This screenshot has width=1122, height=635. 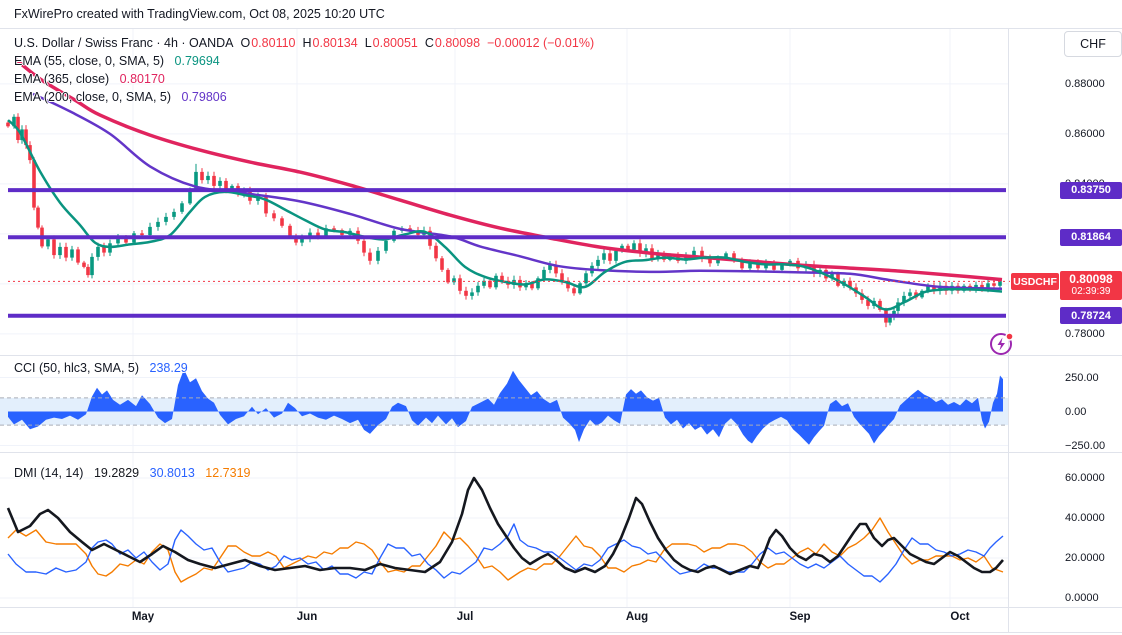 What do you see at coordinates (1085, 478) in the screenshot?
I see `dmi-tick: 60.0000` at bounding box center [1085, 478].